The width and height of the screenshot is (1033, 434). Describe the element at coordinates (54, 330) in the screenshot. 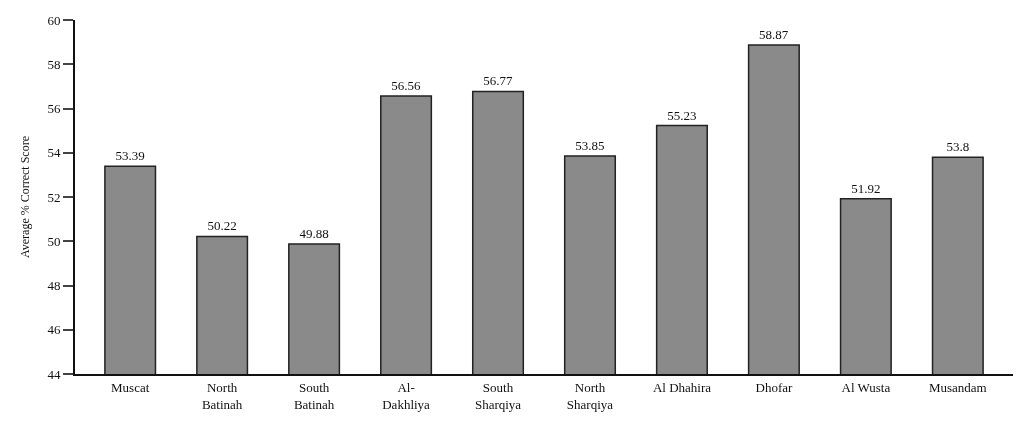

I see `y-tick-label: 46` at that location.